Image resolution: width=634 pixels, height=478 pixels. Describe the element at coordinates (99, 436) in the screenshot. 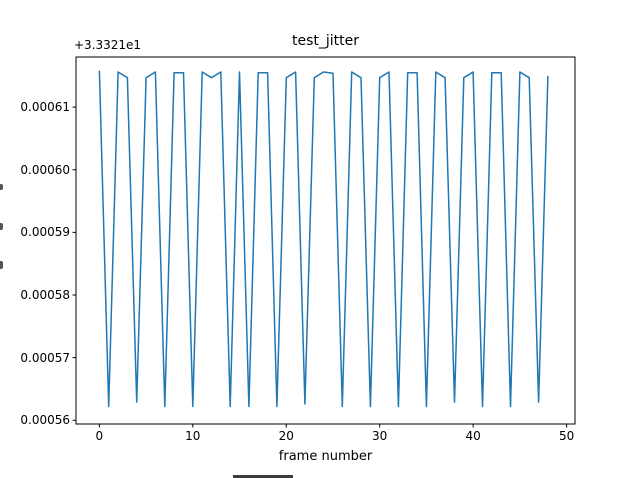

I see `x-tick-label: 0` at that location.